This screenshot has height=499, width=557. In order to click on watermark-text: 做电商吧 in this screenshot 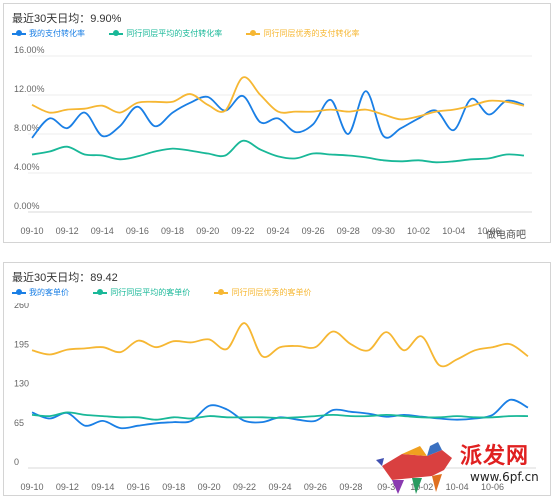, I will do `click(506, 235)`.